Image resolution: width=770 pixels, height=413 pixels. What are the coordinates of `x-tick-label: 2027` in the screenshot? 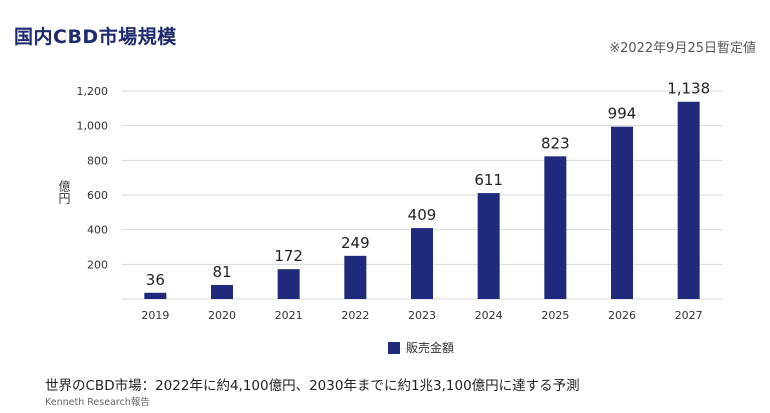 It's located at (689, 315).